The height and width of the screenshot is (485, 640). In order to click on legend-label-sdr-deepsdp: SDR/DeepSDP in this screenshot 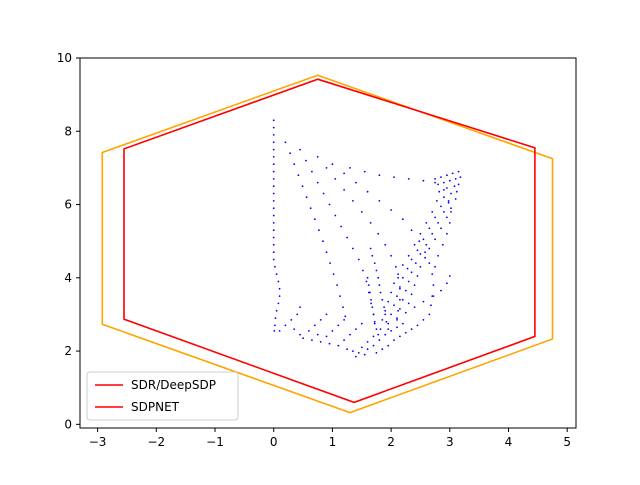, I will do `click(173, 385)`.